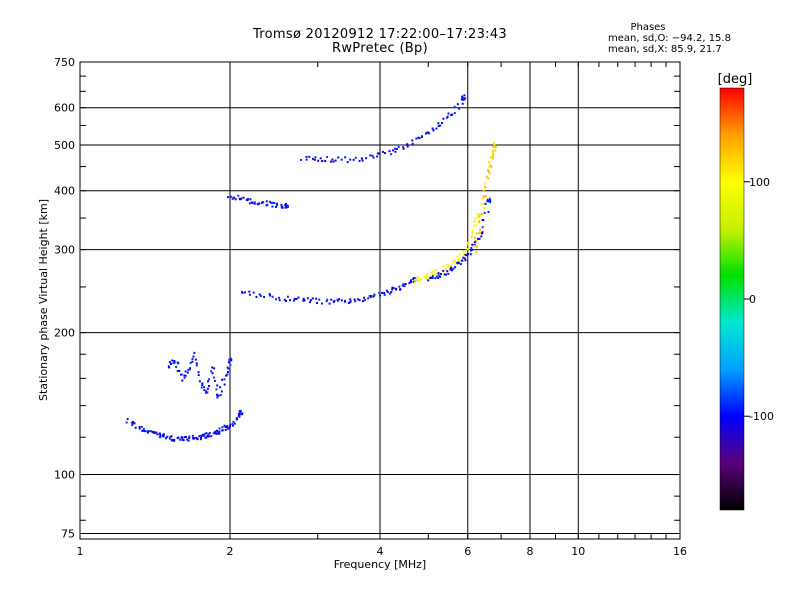 This screenshot has width=800, height=600. Describe the element at coordinates (80, 551) in the screenshot. I see `x-tick-label: 1` at that location.